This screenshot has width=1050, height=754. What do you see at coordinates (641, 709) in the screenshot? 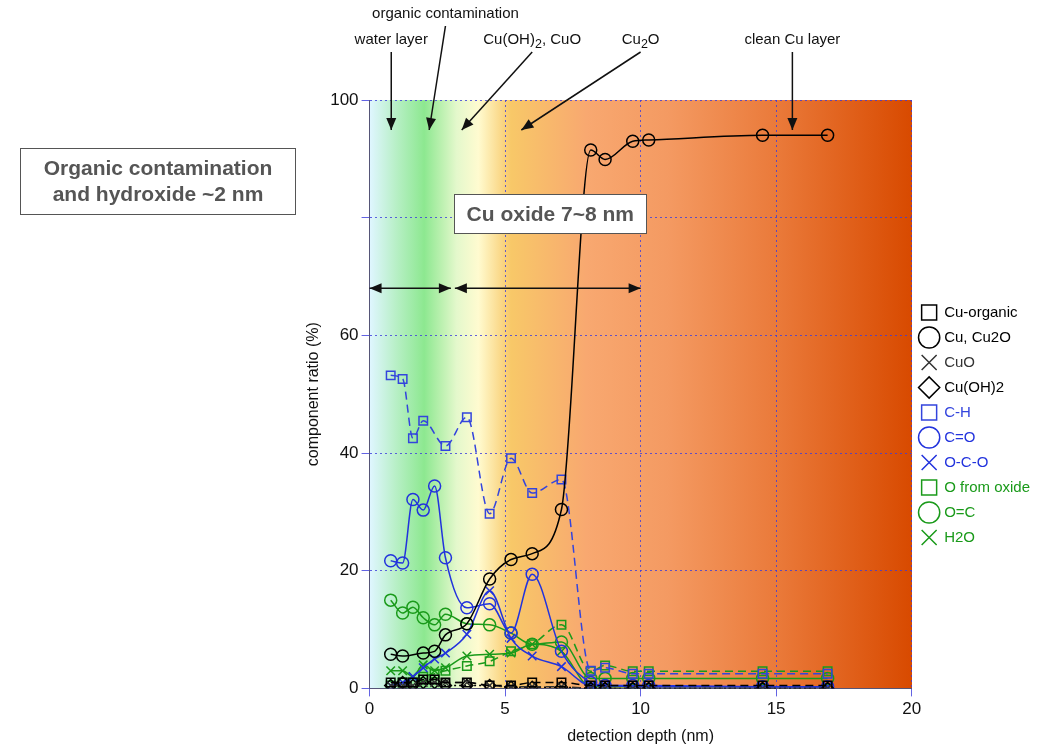
I see `x-tick-label: 10` at bounding box center [641, 709].